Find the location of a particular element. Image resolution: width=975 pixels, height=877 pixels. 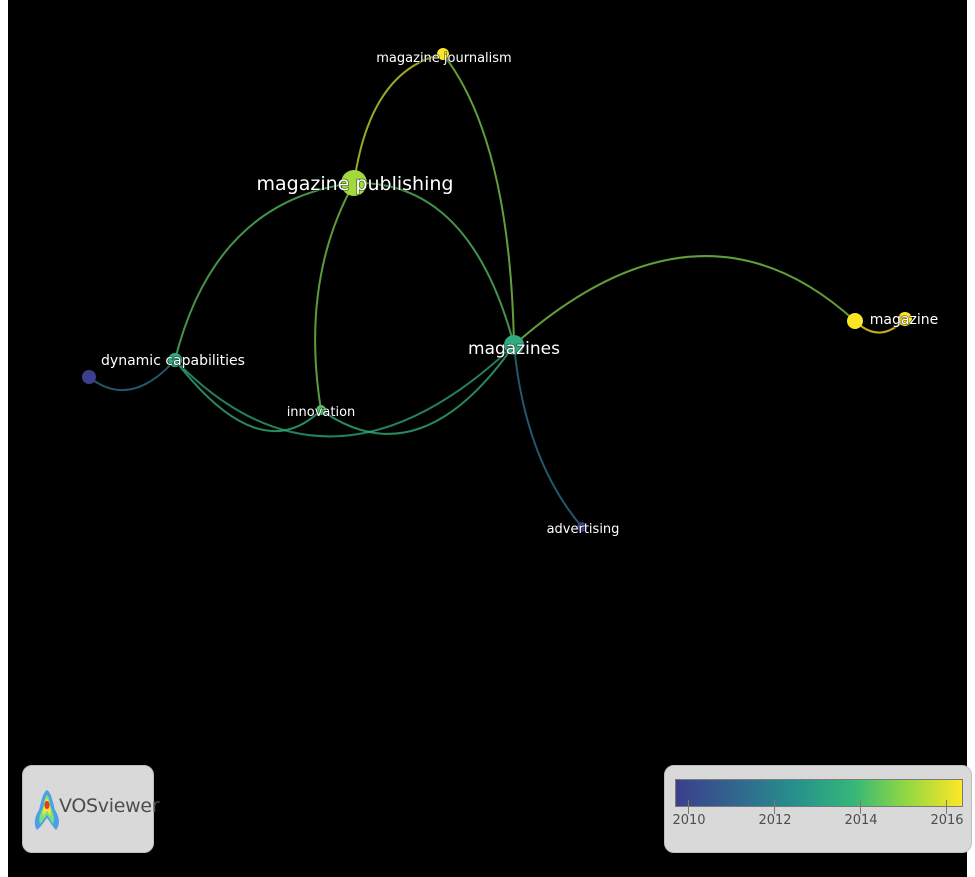

node-label-dynamic-capabilities: dynamic capabilities is located at coordinates (172, 361).